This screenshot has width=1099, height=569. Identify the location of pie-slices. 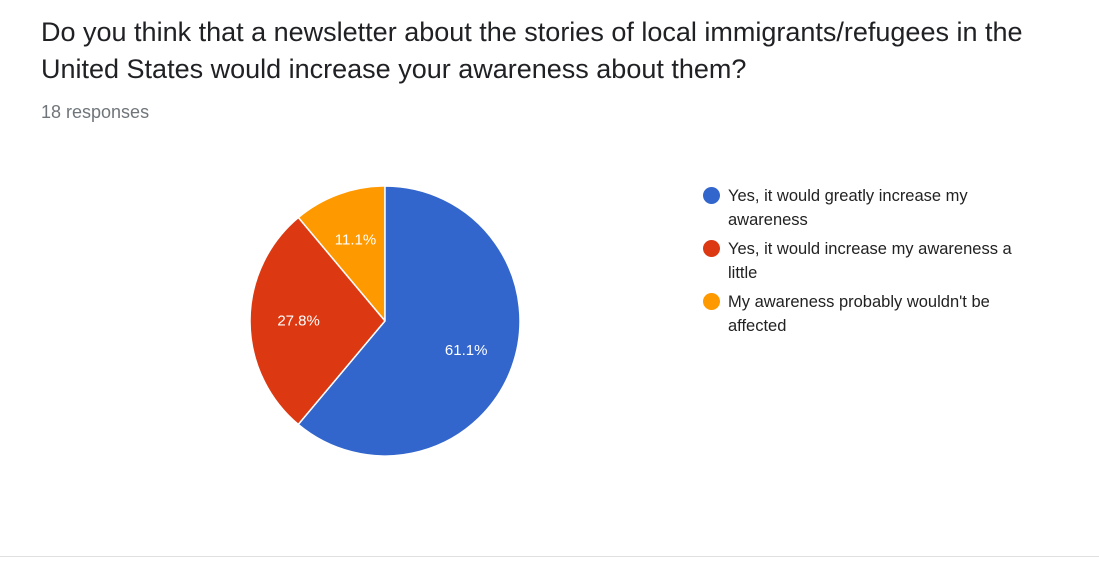
(385, 321).